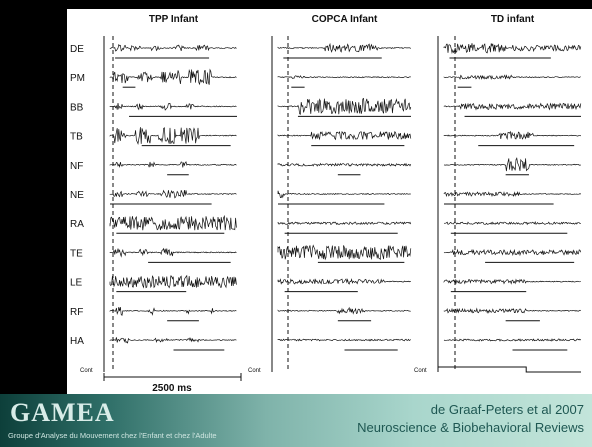 This screenshot has height=447, width=592. I want to click on cont-label-1: Cont, so click(254, 371).